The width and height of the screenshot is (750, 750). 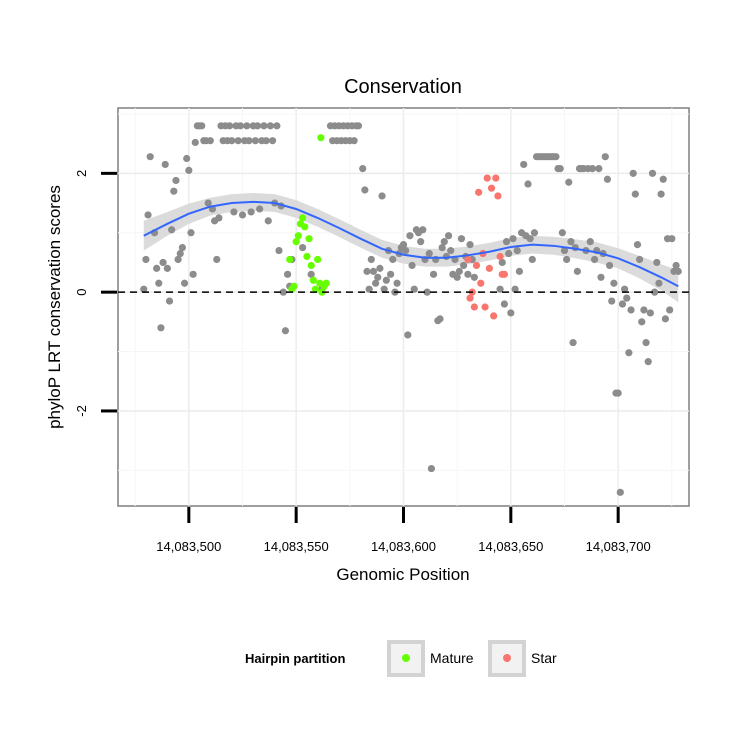 What do you see at coordinates (81, 173) in the screenshot?
I see `y-tick-label: 2` at bounding box center [81, 173].